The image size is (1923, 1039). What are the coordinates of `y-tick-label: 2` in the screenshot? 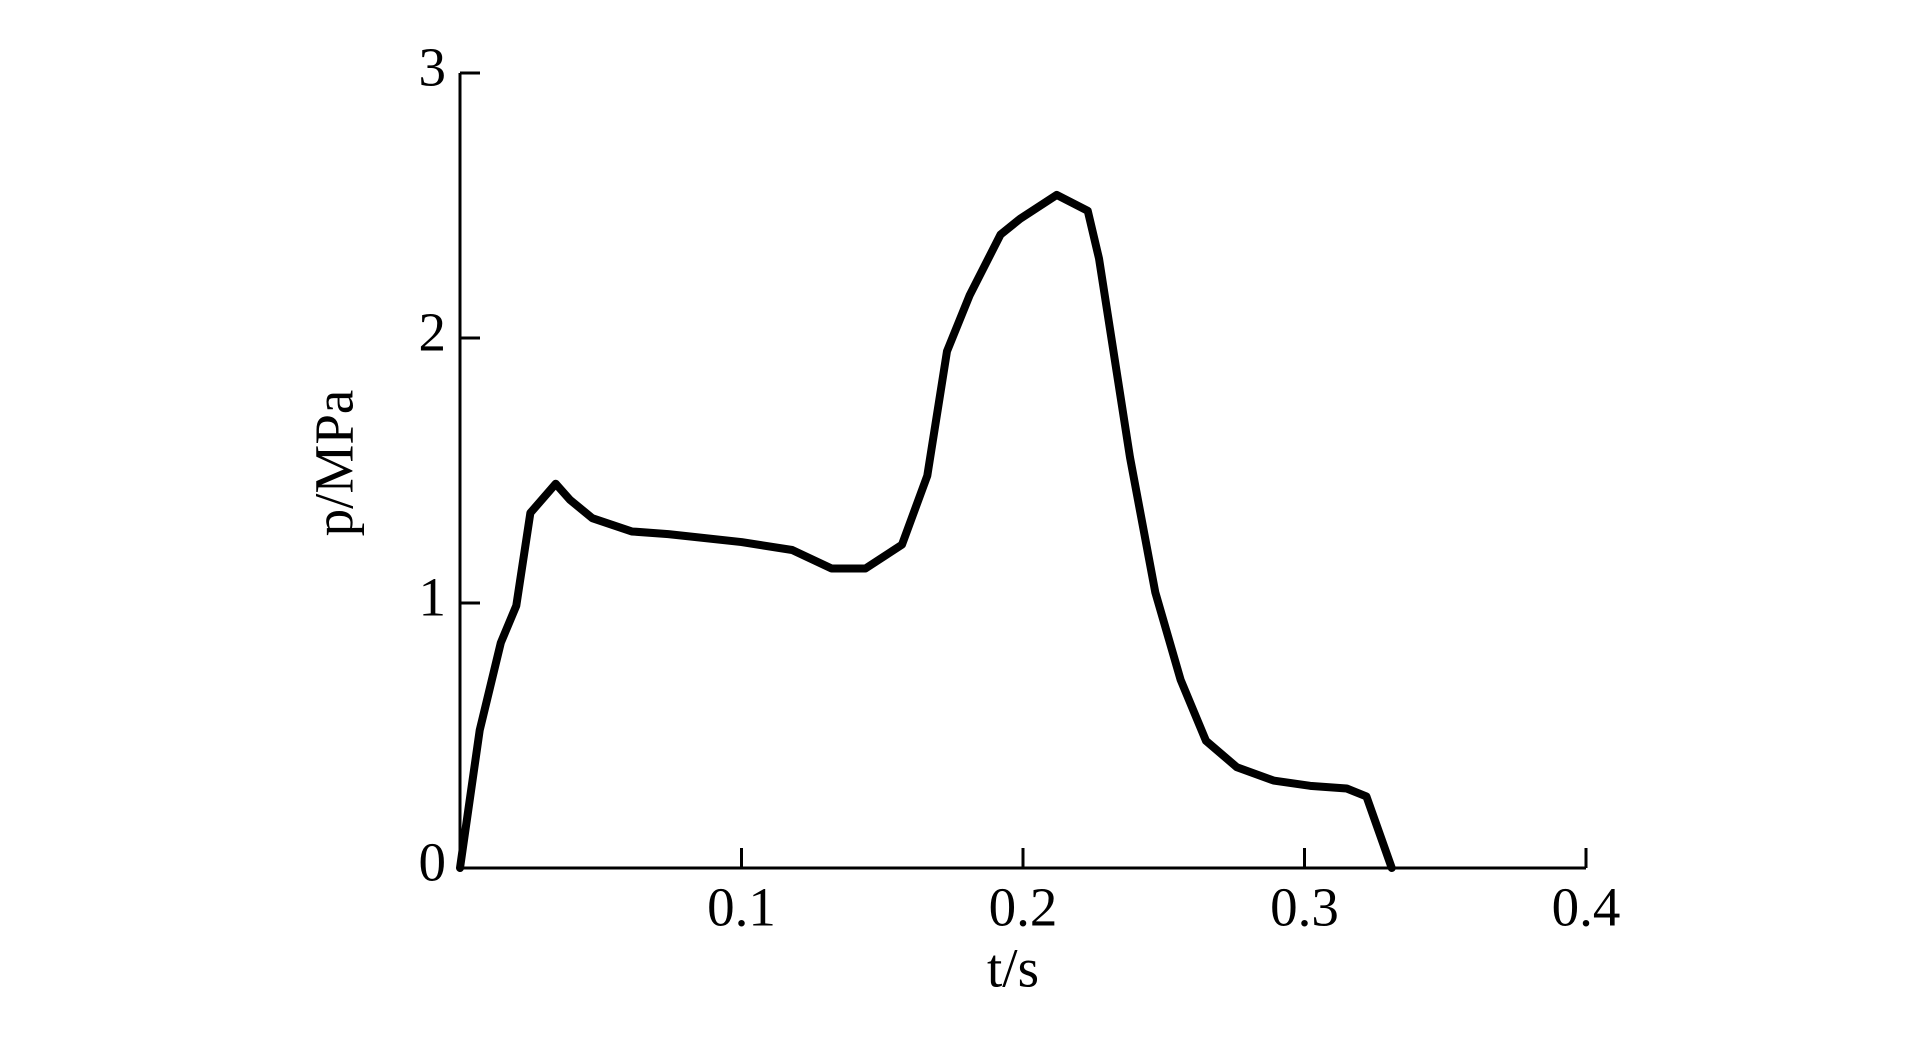 It's located at (433, 332).